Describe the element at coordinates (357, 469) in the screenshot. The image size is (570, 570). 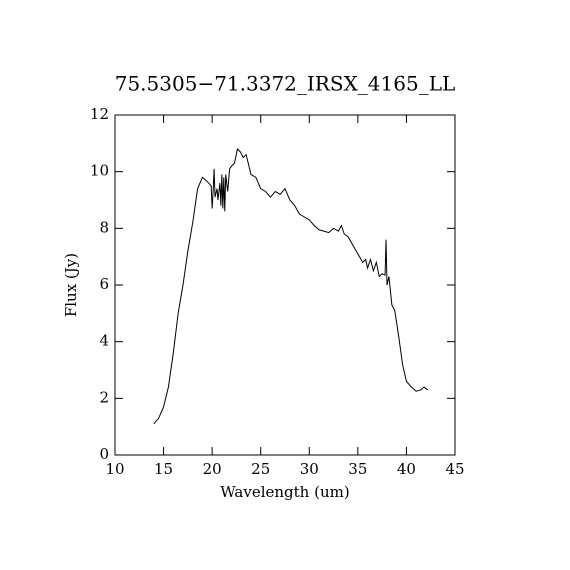
I see `x-tick-label: 35` at that location.